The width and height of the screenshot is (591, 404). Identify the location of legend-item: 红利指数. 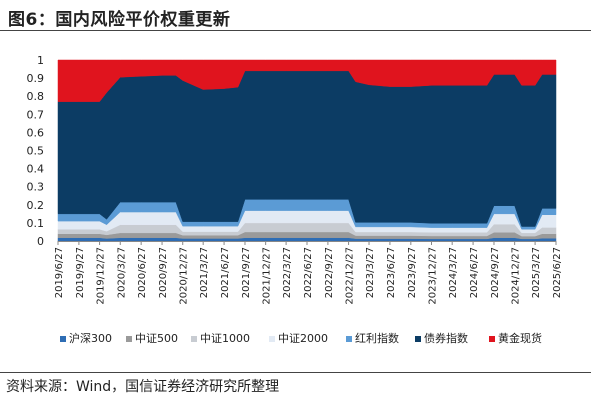
(372, 338).